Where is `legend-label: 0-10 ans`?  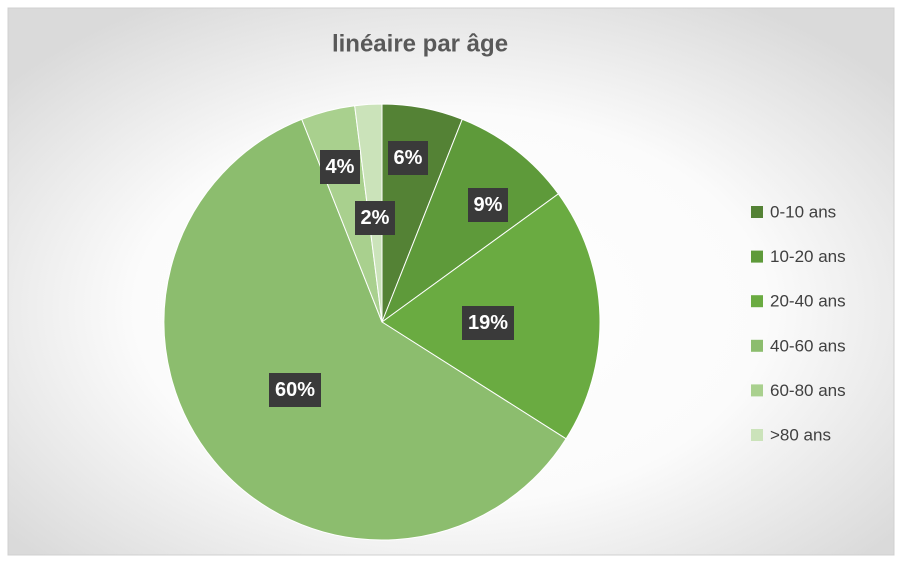
legend-label: 0-10 ans is located at coordinates (803, 212).